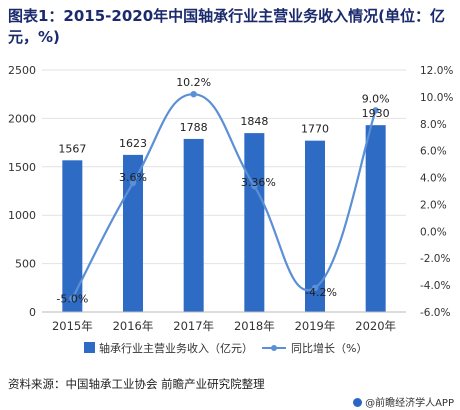  Describe the element at coordinates (433, 179) in the screenshot. I see `right-tick-label: 4.0%` at that location.